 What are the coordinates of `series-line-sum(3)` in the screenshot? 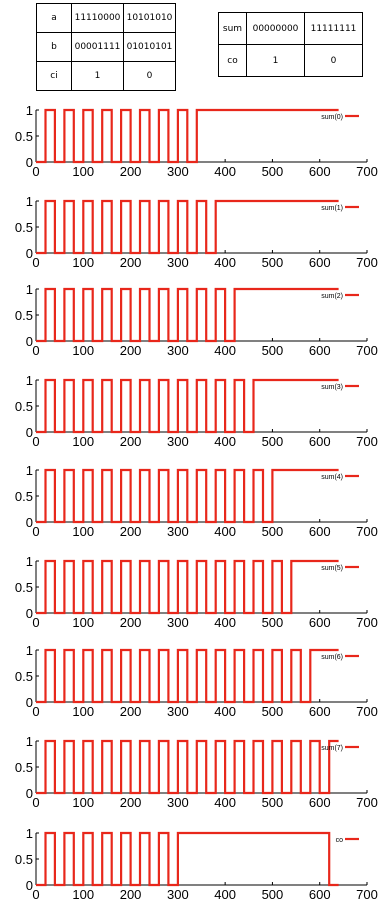 It's located at (187, 406).